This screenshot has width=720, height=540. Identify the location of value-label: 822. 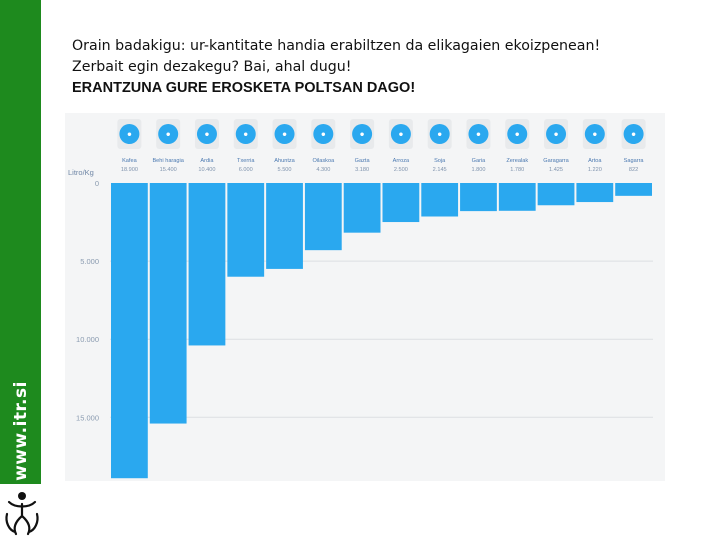
(633, 170).